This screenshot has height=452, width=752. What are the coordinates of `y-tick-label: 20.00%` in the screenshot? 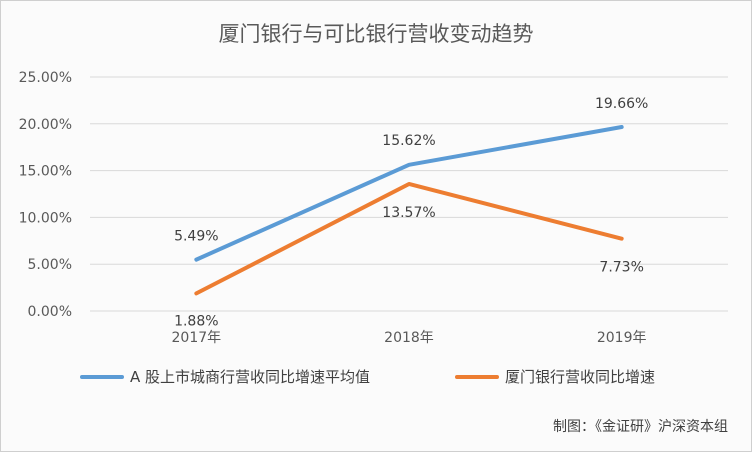 It's located at (45, 125).